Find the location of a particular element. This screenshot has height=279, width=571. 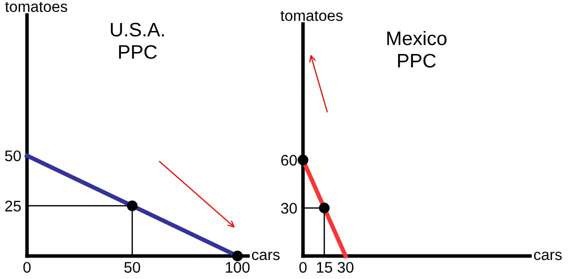

x-tick-label: 100 is located at coordinates (238, 267).